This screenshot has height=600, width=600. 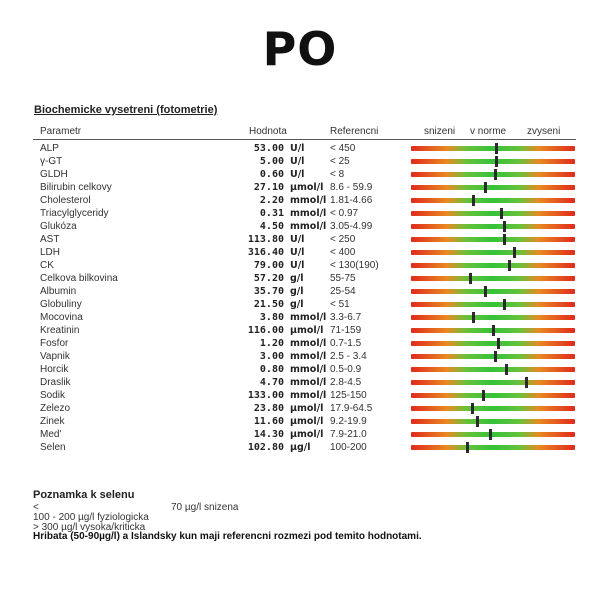 I want to click on parameter-value: 14.30, so click(x=268, y=434).